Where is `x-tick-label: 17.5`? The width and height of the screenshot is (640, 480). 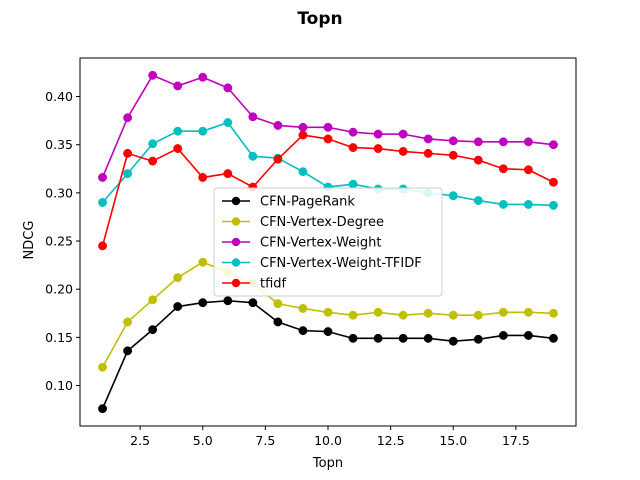 x-tick-label: 17.5 is located at coordinates (516, 440).